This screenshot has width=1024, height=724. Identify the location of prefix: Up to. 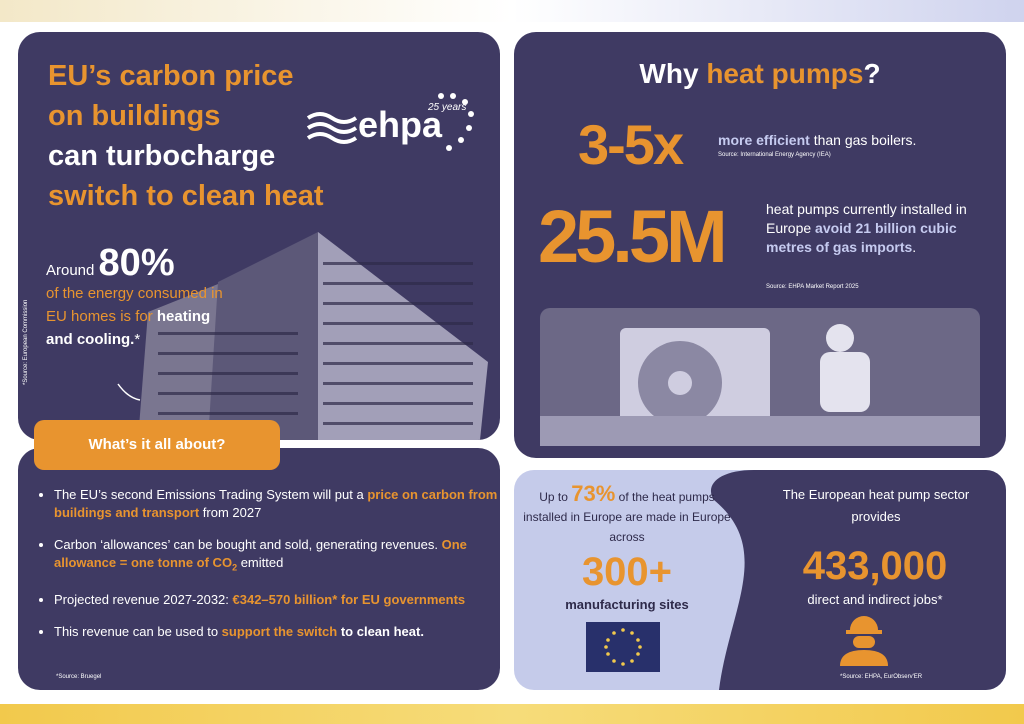
(553, 497).